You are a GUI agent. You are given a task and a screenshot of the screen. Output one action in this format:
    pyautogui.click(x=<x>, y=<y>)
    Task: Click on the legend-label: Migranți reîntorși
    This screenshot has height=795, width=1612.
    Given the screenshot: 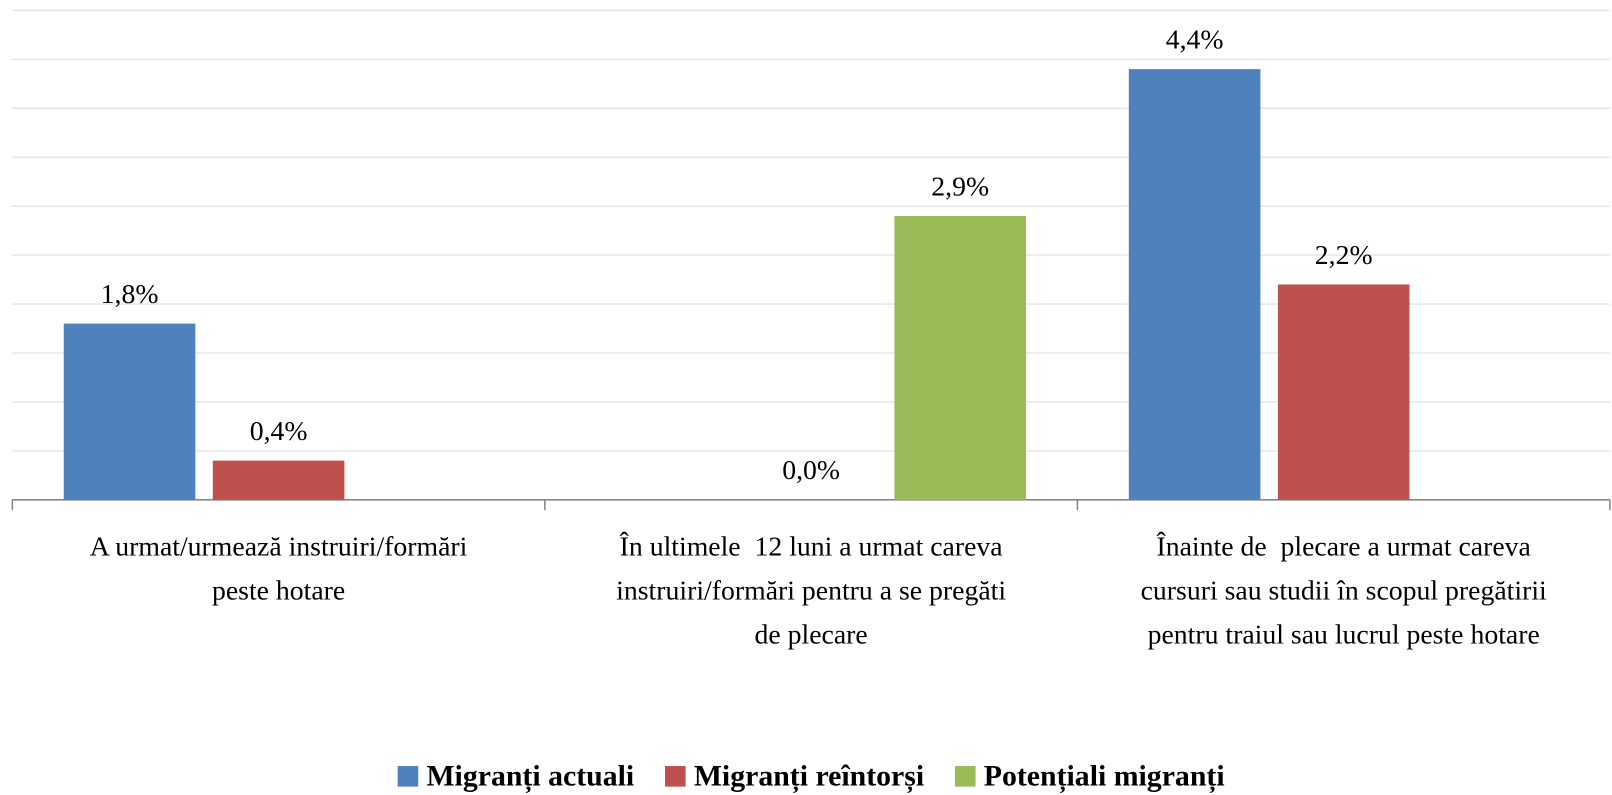 What is the action you would take?
    pyautogui.click(x=809, y=777)
    